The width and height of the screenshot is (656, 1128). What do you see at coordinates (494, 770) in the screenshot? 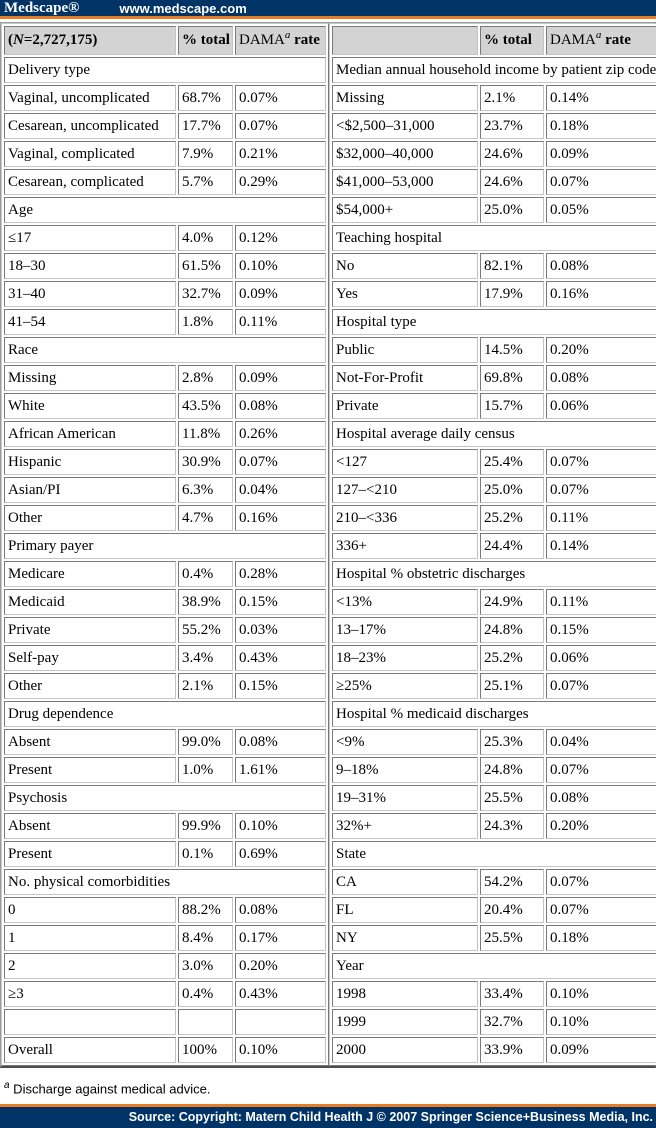
I see `table-row: 9–18% 24.8% 0.07%` at bounding box center [494, 770].